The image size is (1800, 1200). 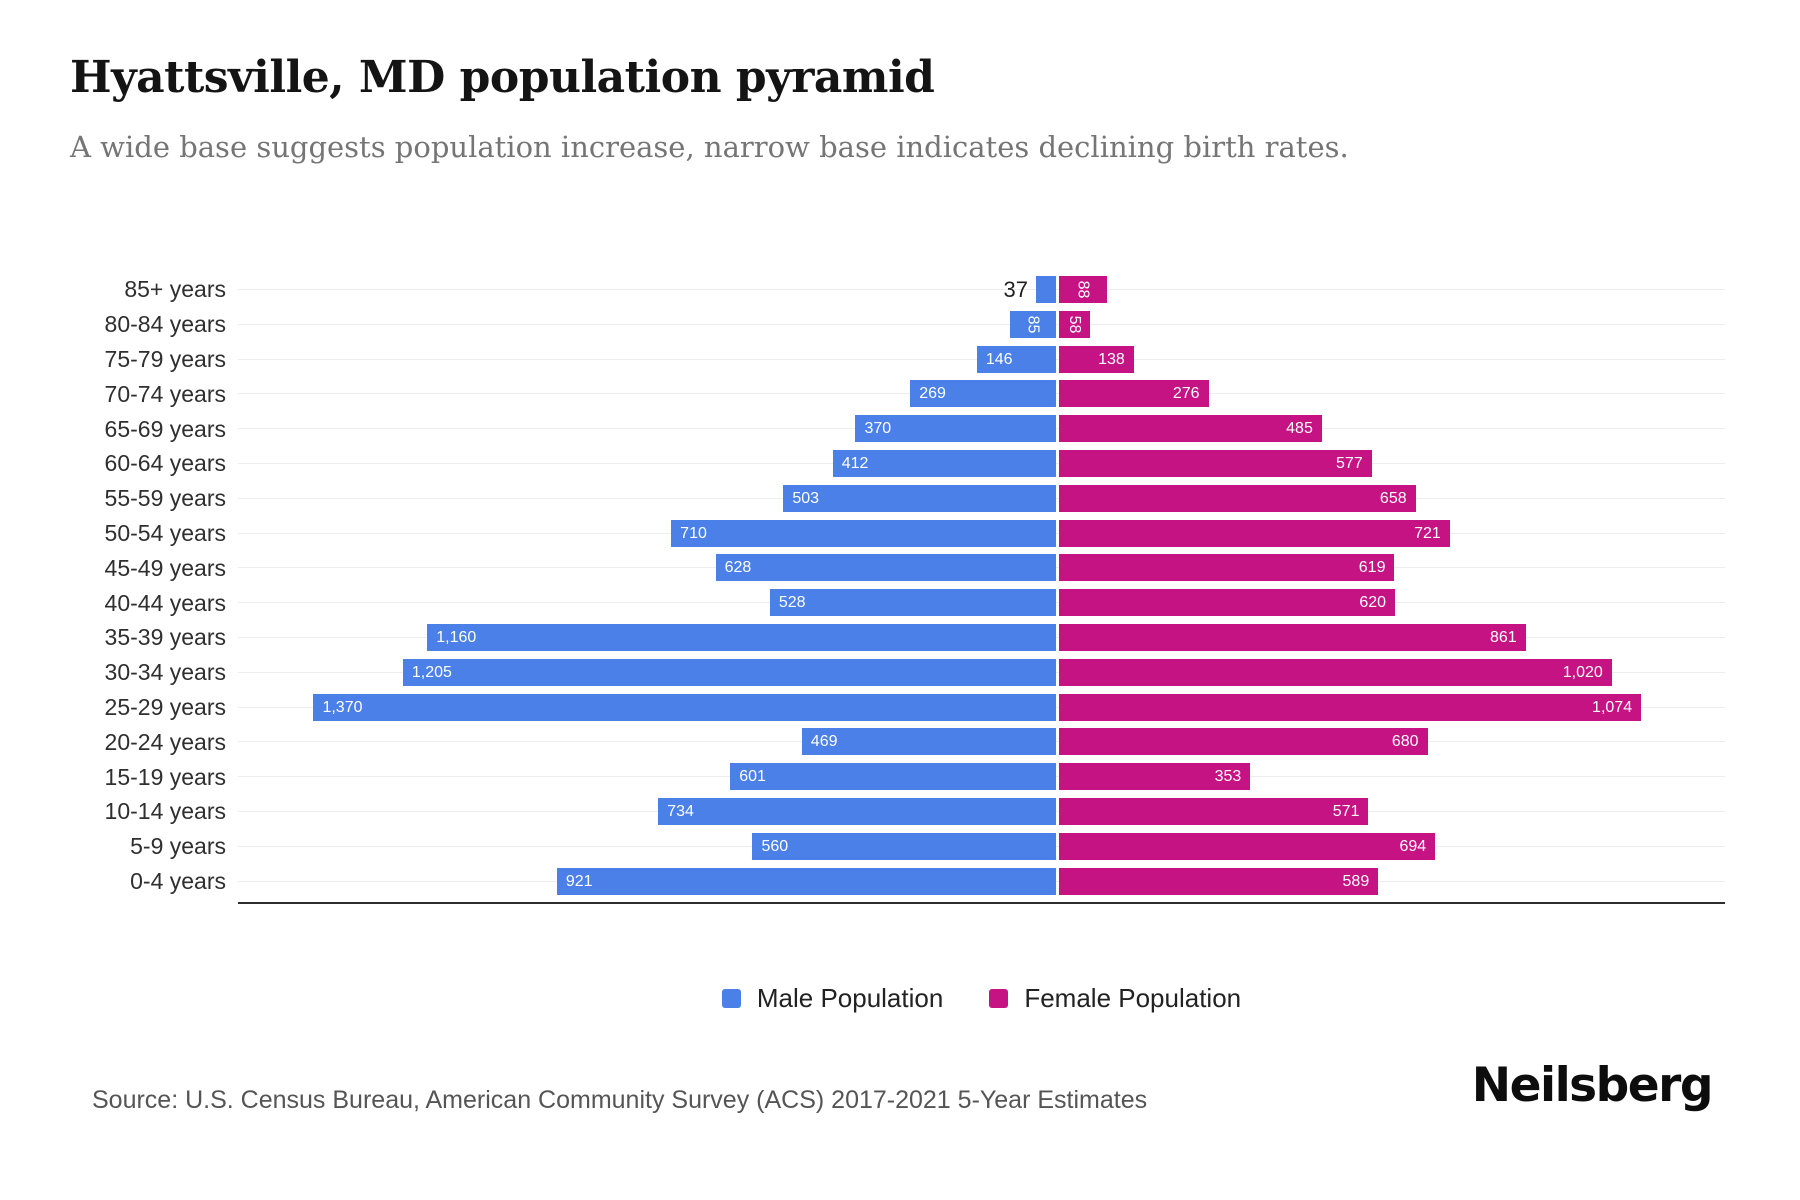 What do you see at coordinates (850, 998) in the screenshot?
I see `male-legend-label: Male Population` at bounding box center [850, 998].